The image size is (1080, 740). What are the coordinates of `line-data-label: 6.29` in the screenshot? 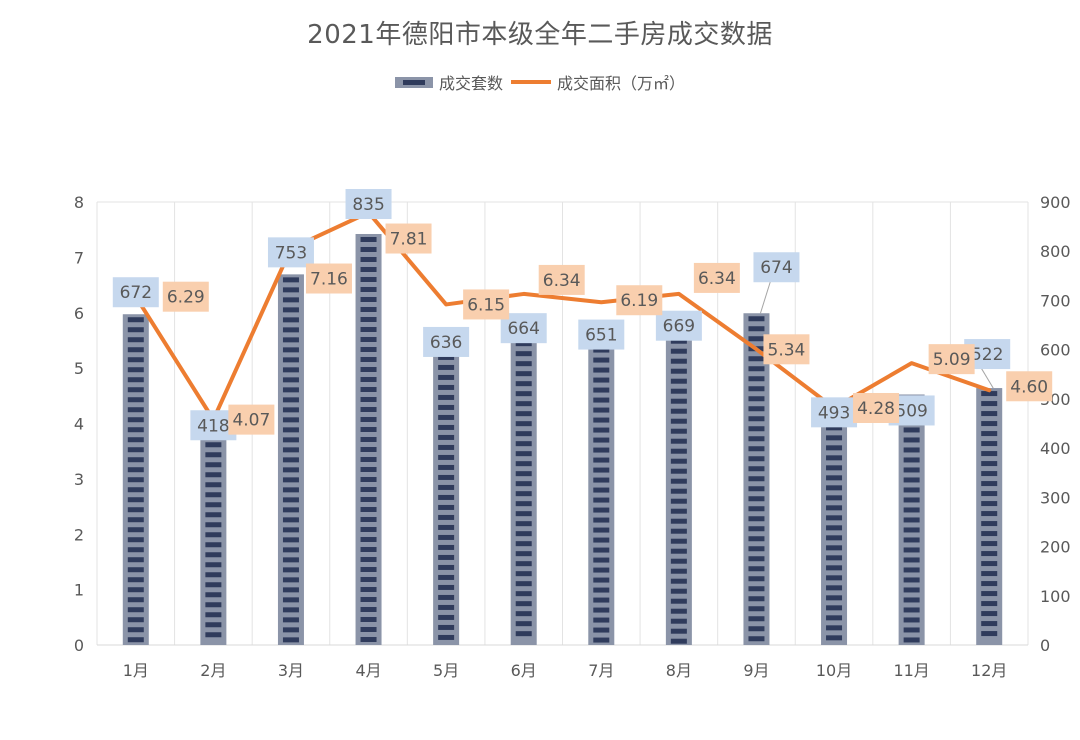 It's located at (185, 296).